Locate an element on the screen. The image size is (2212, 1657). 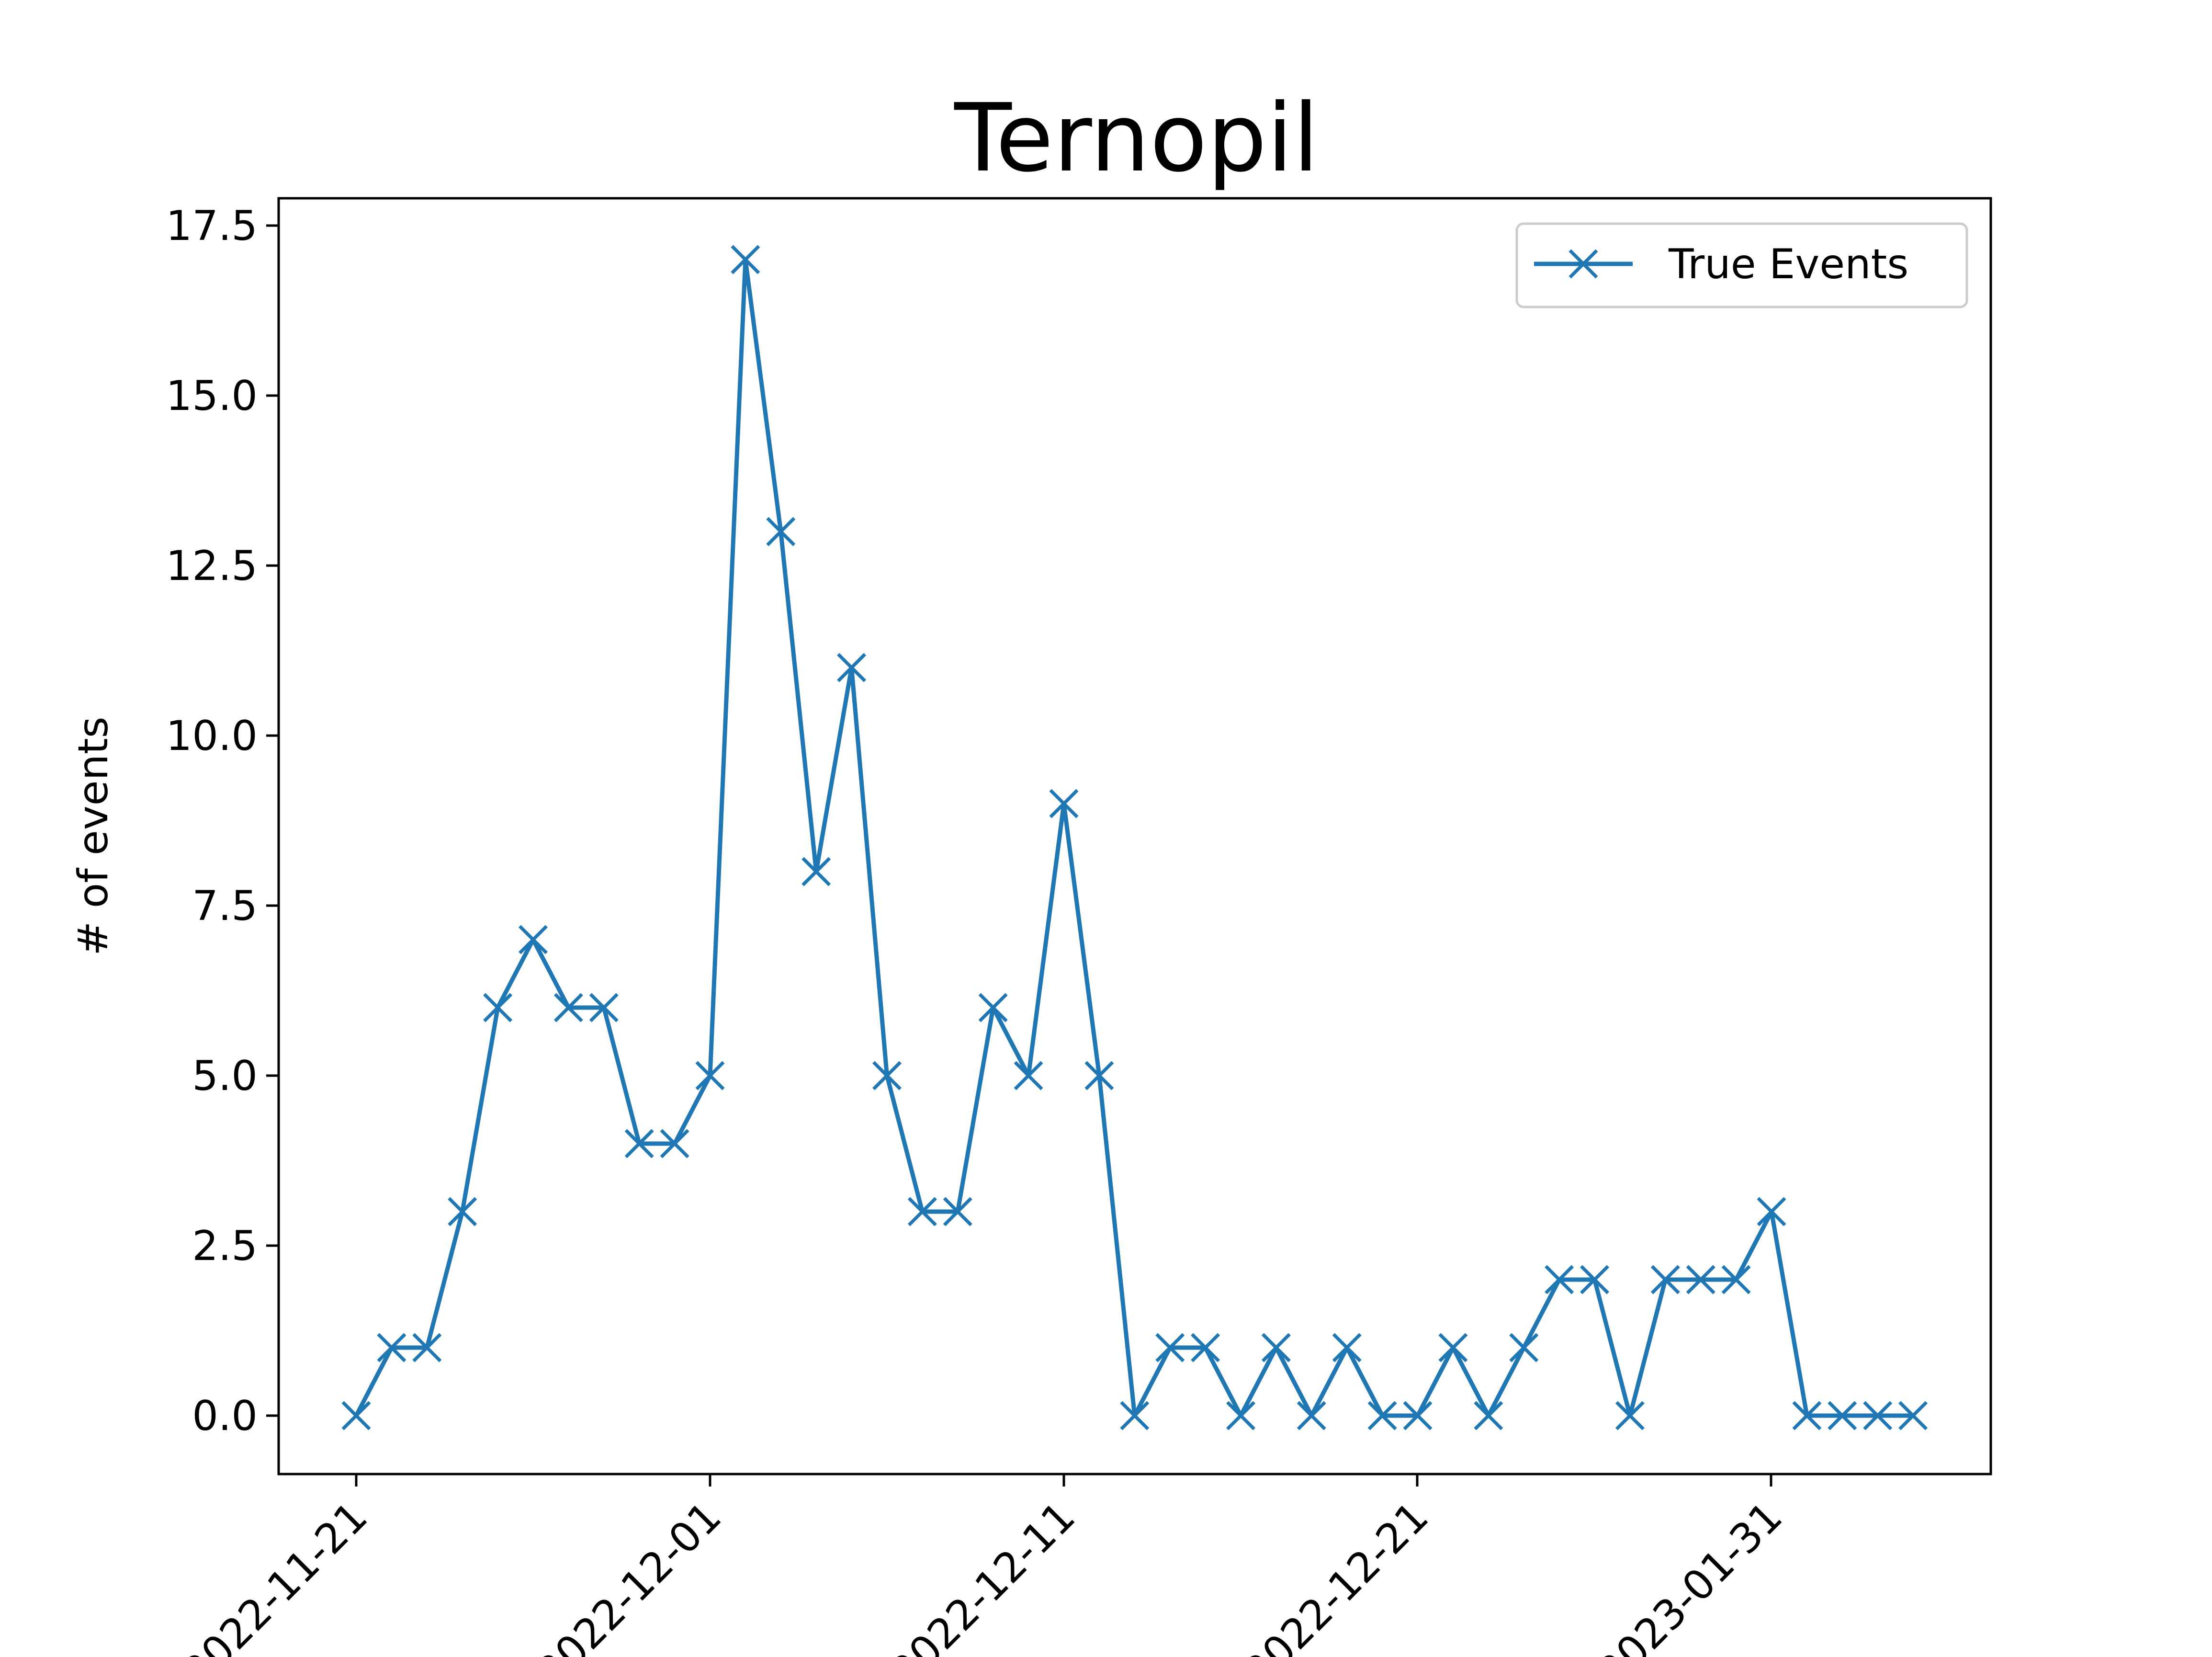
y-tick-label: 17.5 is located at coordinates (212, 226).